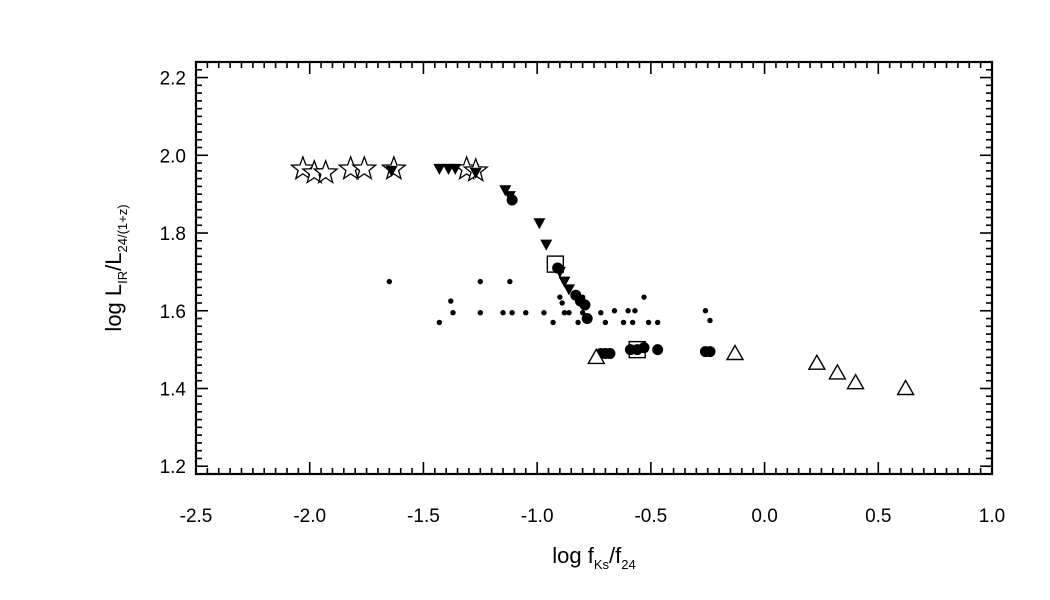  What do you see at coordinates (650, 516) in the screenshot?
I see `x-tick-label: -0.5` at bounding box center [650, 516].